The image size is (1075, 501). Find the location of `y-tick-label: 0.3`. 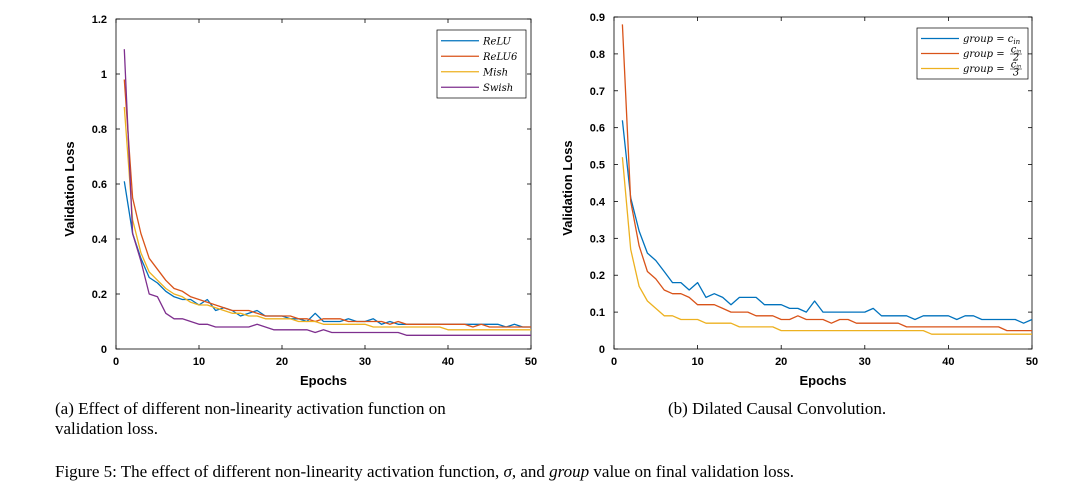

y-tick-label: 0.3 is located at coordinates (597, 239).